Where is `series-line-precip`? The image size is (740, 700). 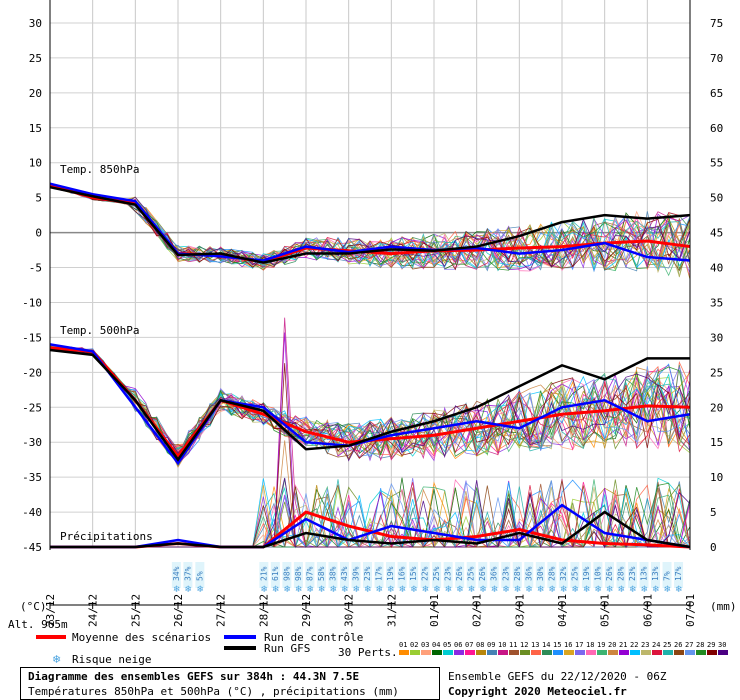 series-line-precip is located at coordinates (370, 526).